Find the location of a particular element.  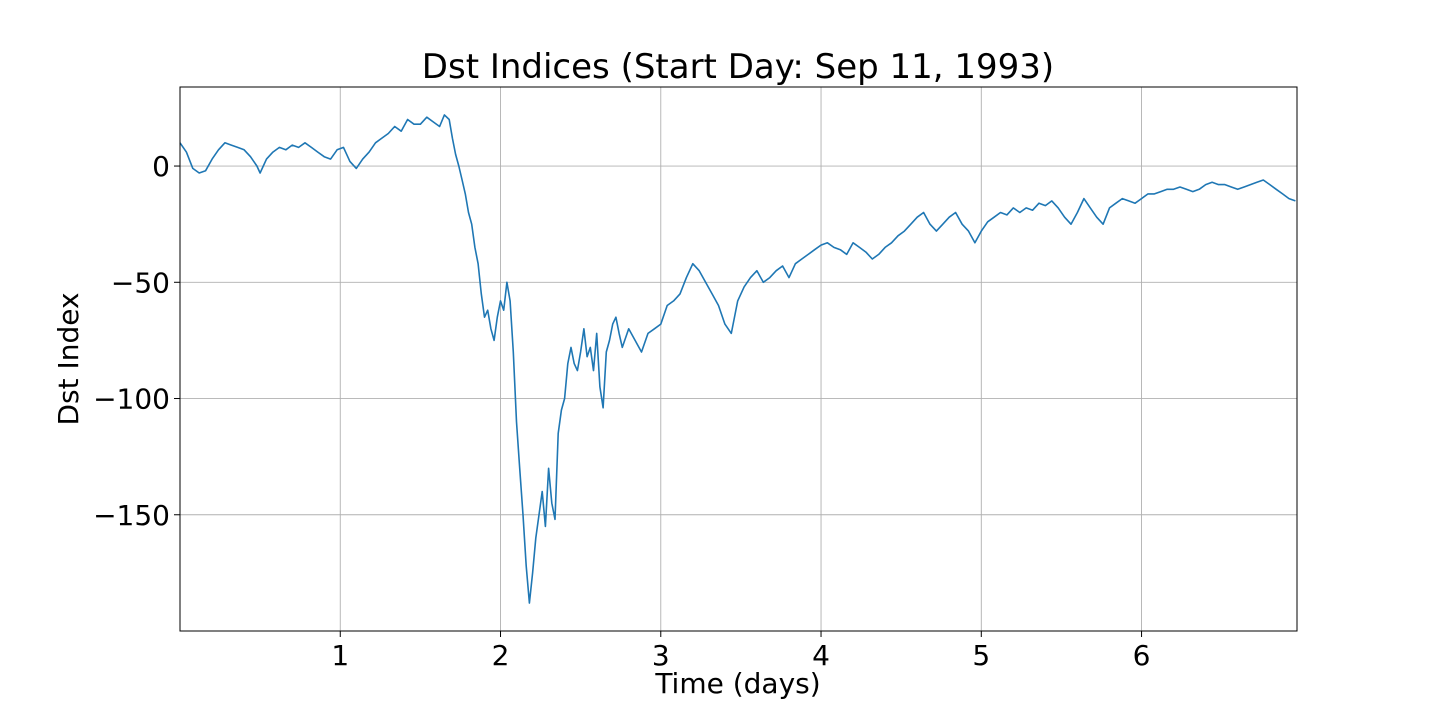

x-tick-label: 1 is located at coordinates (340, 655).